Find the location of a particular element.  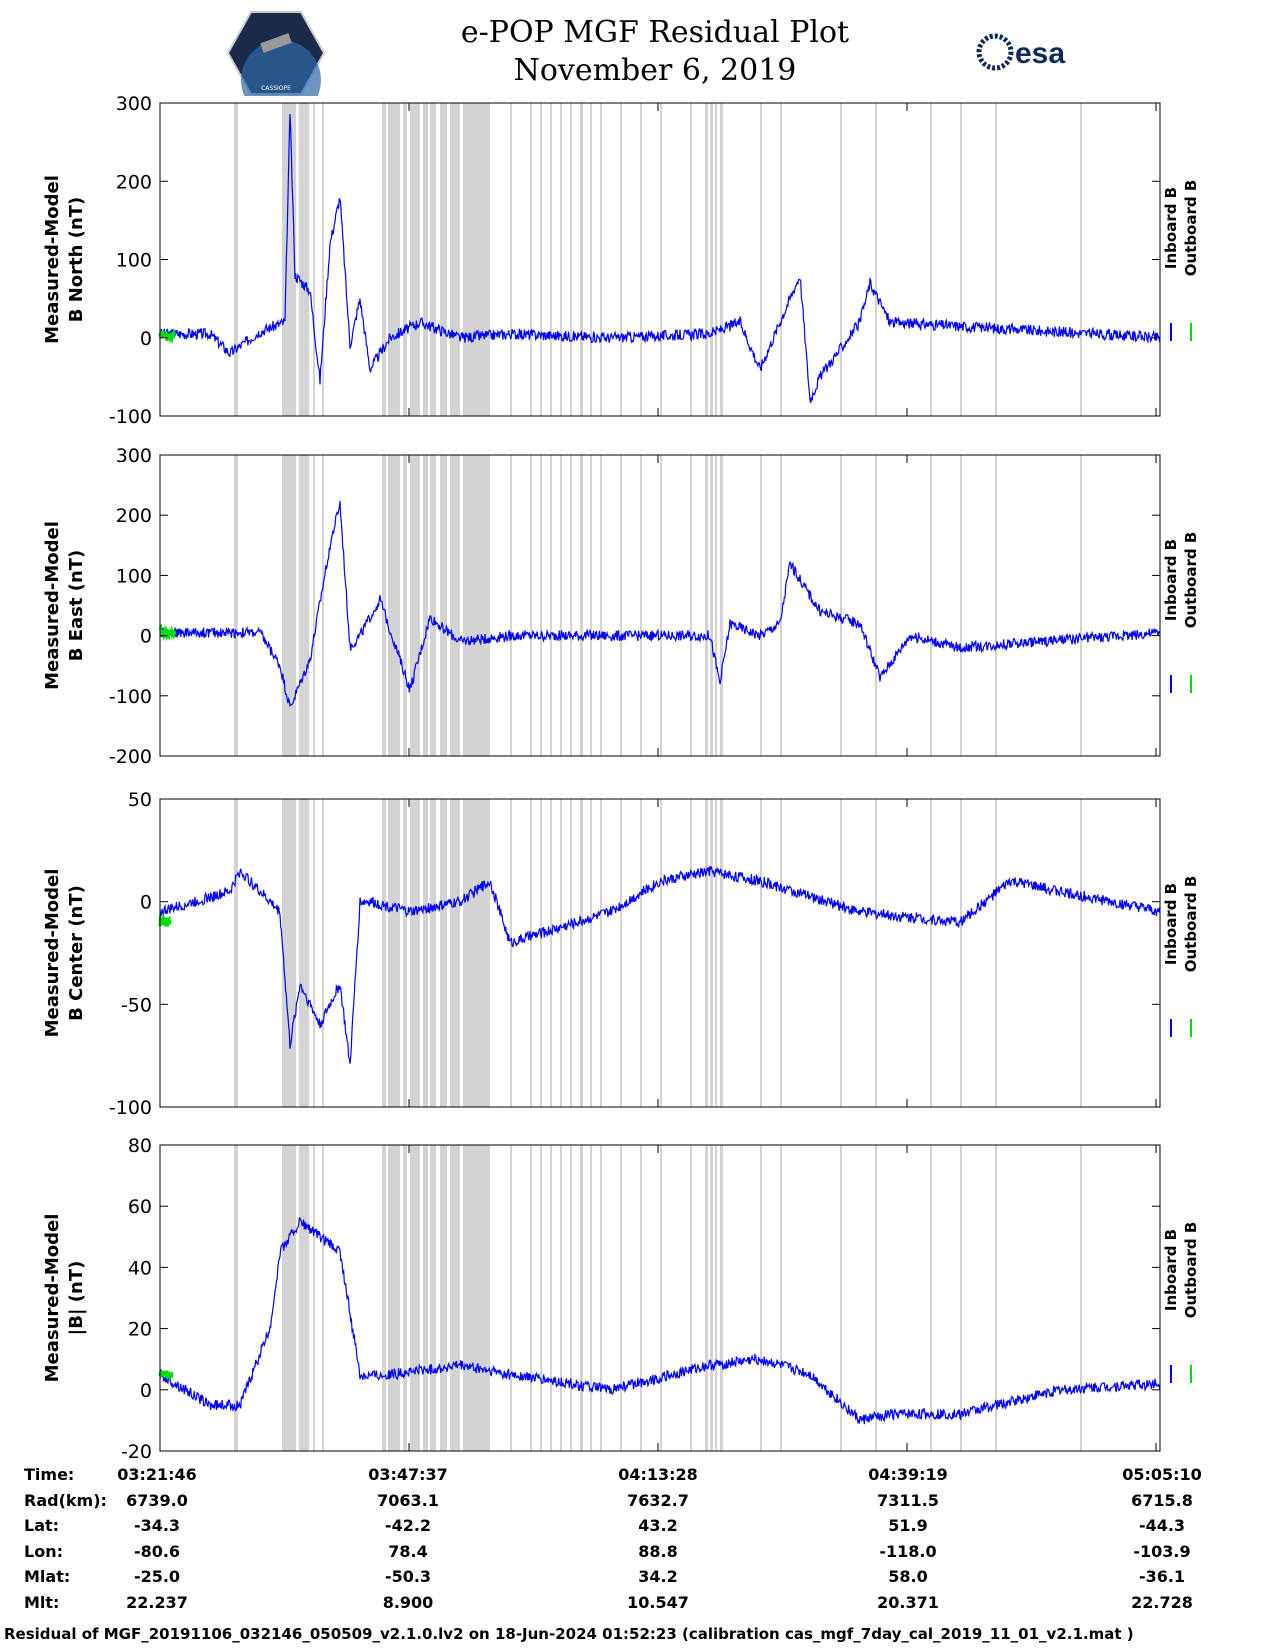

info-cell: 22.728 is located at coordinates (1162, 1602).